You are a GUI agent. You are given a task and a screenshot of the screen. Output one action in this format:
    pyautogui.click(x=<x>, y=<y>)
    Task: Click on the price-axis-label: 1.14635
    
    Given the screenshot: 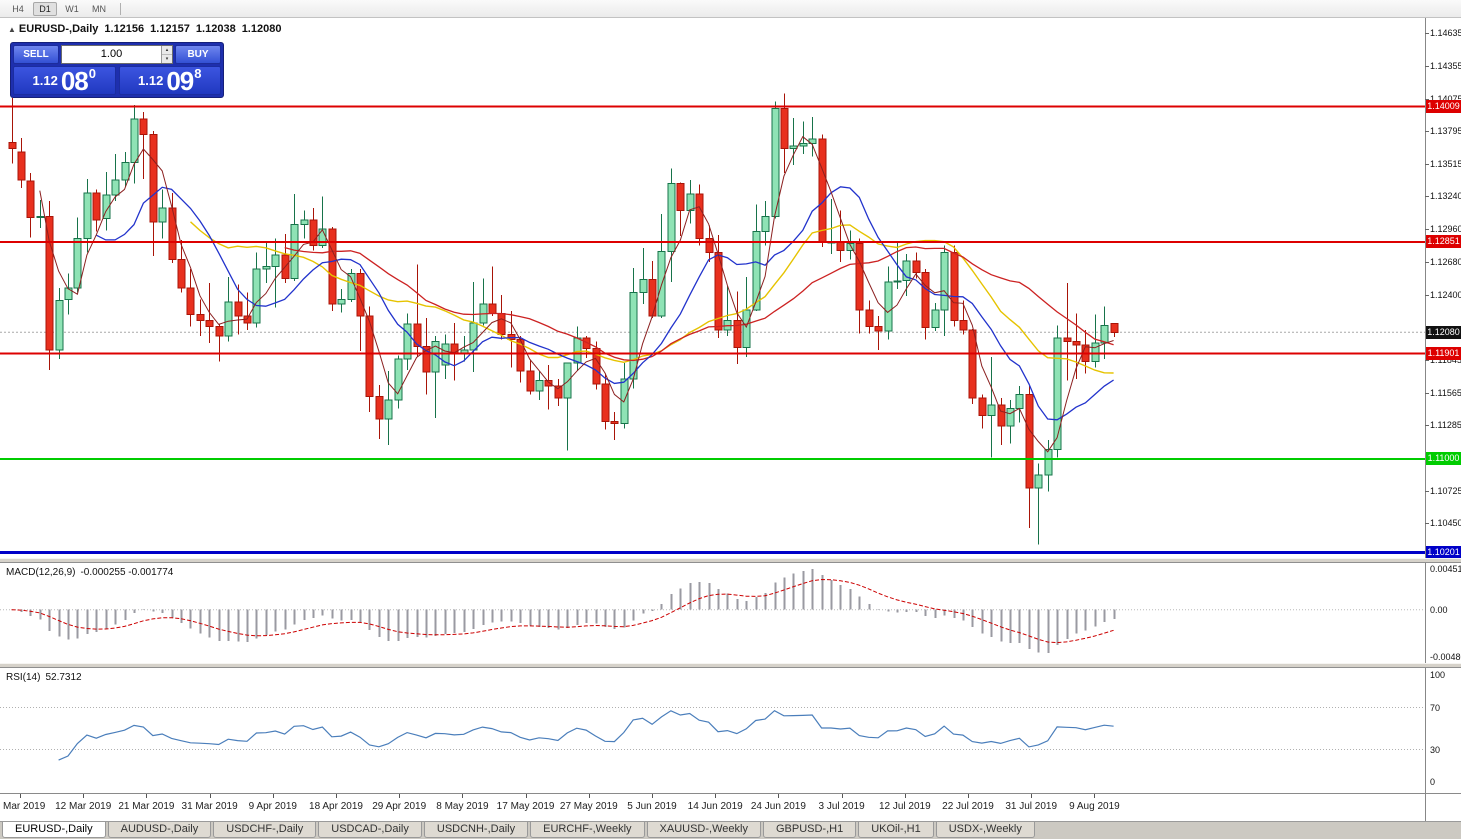 What is the action you would take?
    pyautogui.click(x=1445, y=33)
    